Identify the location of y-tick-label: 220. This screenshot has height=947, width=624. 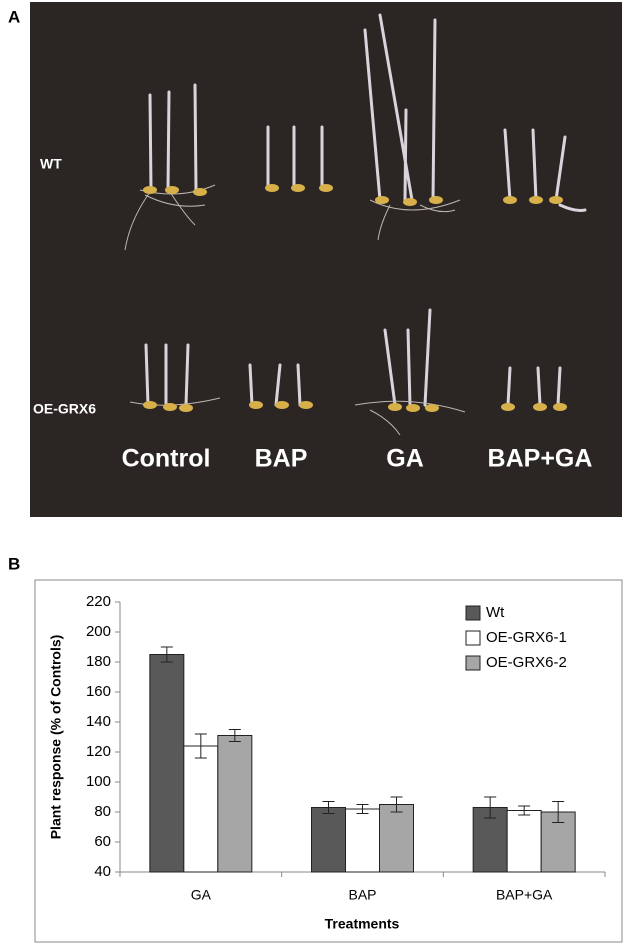
(98, 601).